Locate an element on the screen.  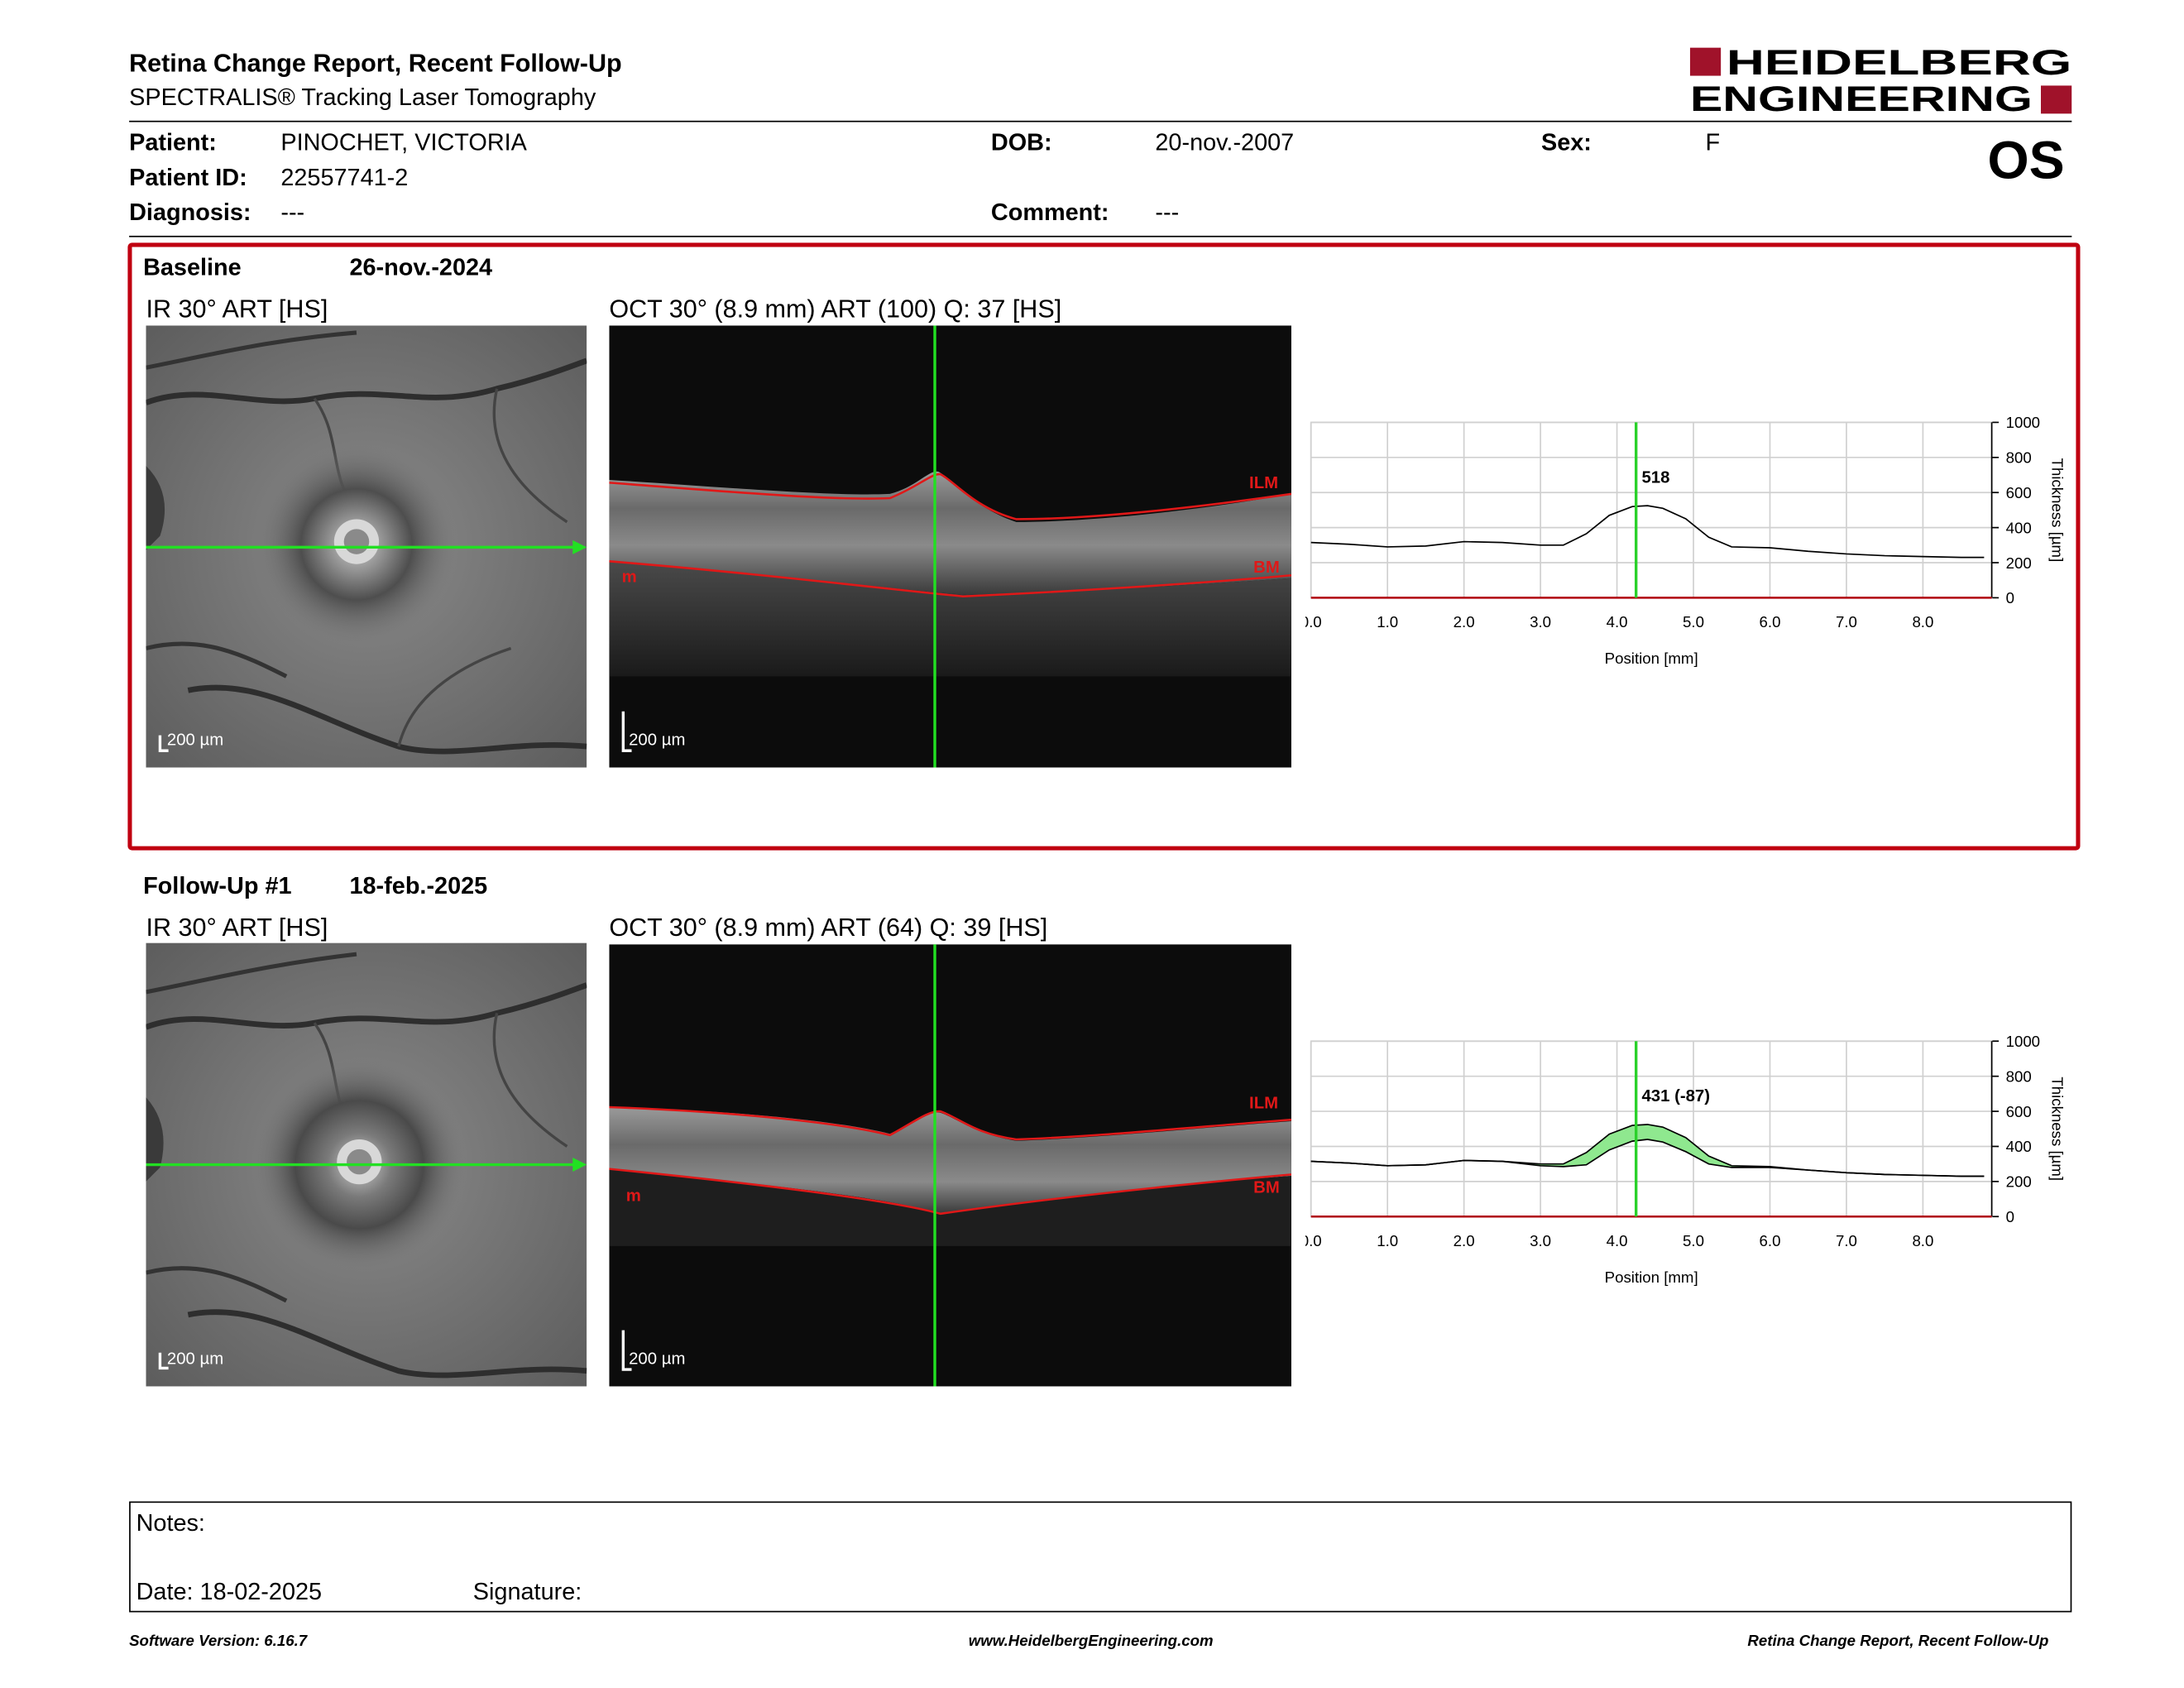
report-subtitle: SPECTRALIS® Tracking Laser Tomography is located at coordinates (362, 97).